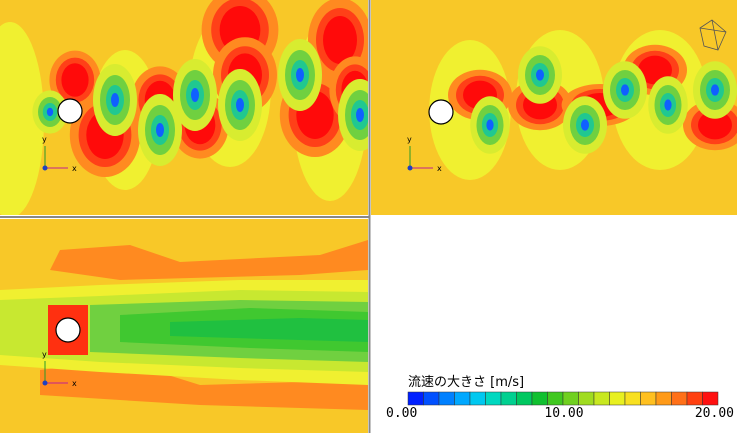  What do you see at coordinates (466, 382) in the screenshot?
I see `legend-title: 流速の大きさ [m/s]` at bounding box center [466, 382].